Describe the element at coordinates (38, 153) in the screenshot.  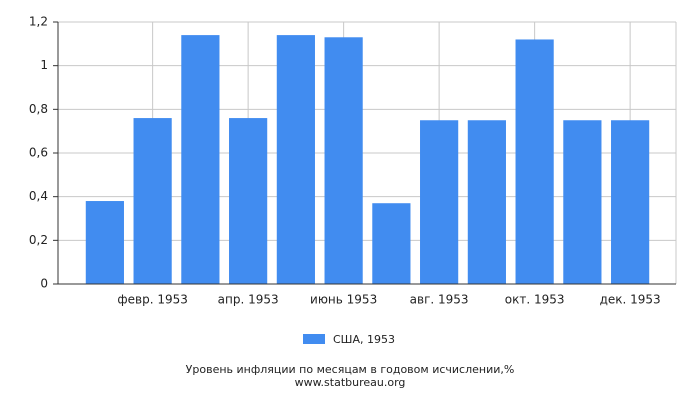
I see `y-tick-label: 0,6` at that location.